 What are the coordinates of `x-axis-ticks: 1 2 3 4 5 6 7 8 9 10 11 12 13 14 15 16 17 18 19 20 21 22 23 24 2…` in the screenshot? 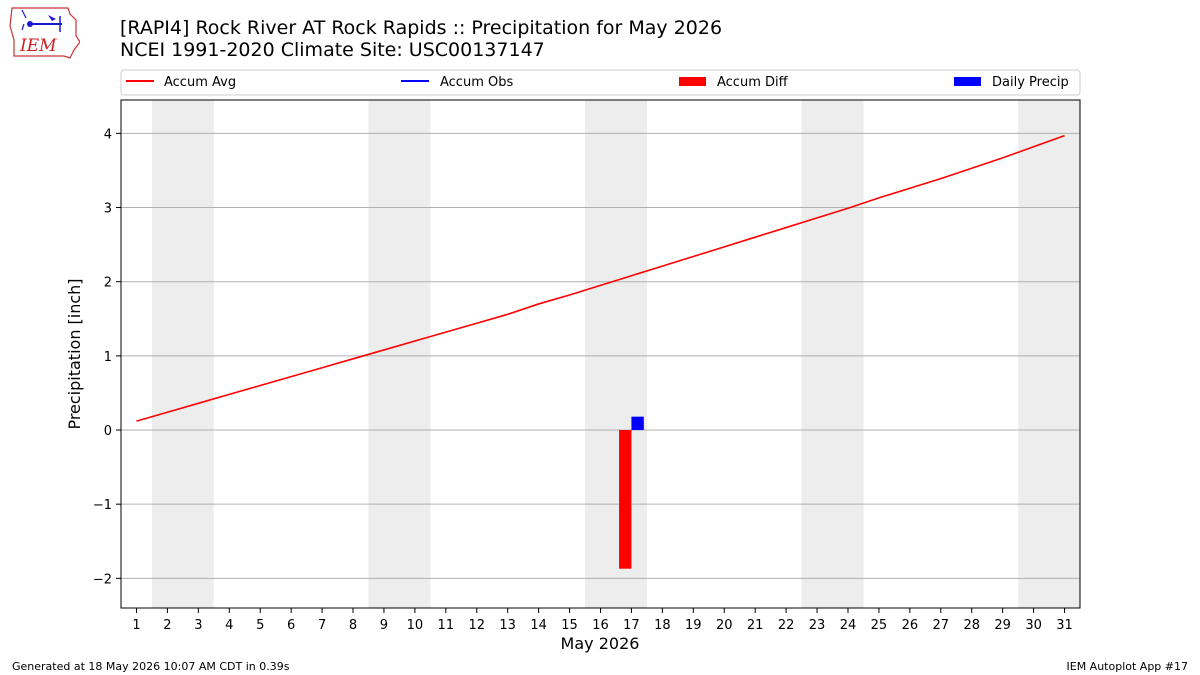 It's located at (602, 620).